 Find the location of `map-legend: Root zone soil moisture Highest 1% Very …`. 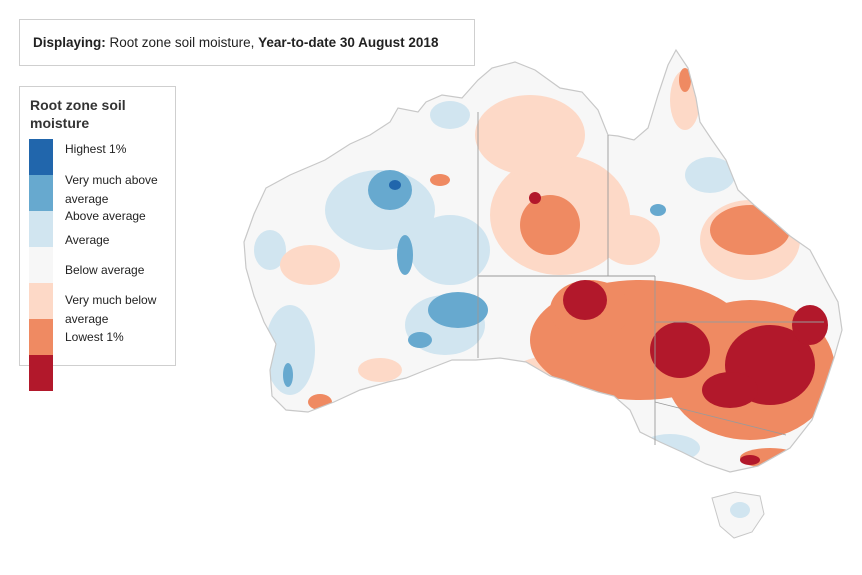

map-legend: Root zone soil moisture Highest 1% Very … is located at coordinates (97, 238).